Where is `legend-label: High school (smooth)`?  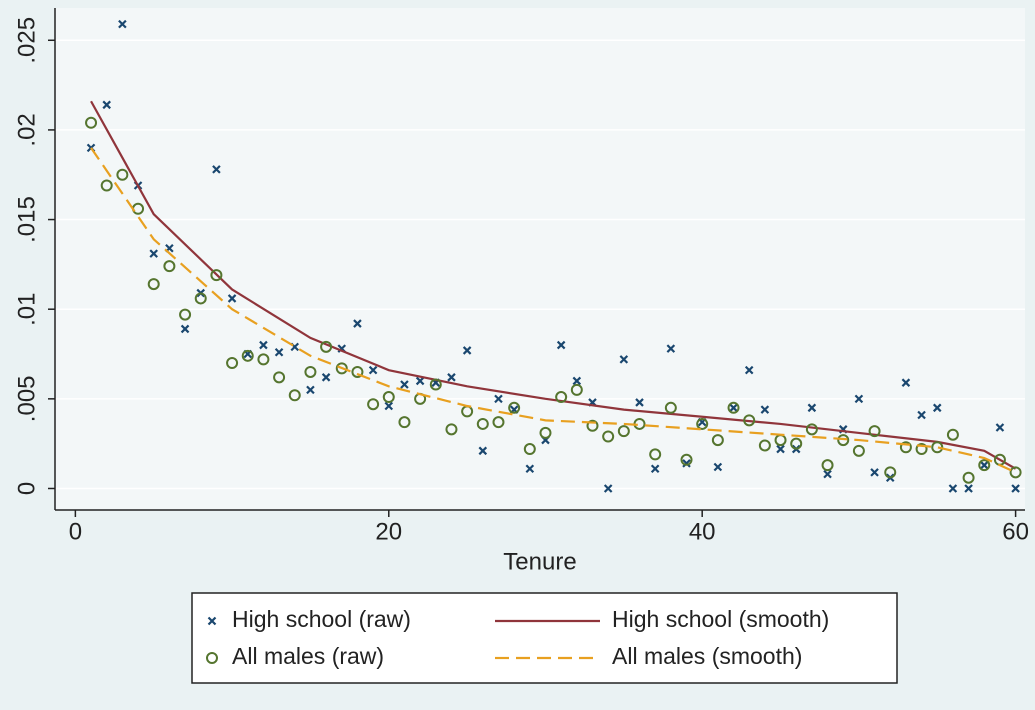 legend-label: High school (smooth) is located at coordinates (720, 619).